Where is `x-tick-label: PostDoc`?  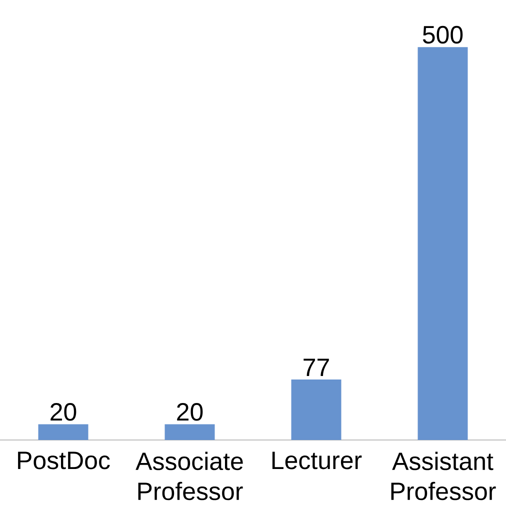
x-tick-label: PostDoc is located at coordinates (64, 461).